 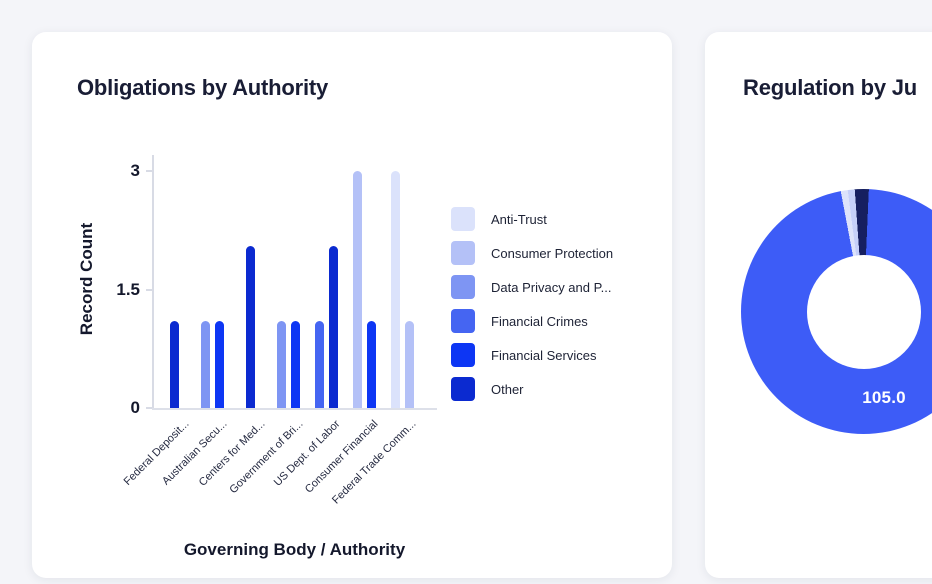 I want to click on donut-chart: 105.0, so click(x=836, y=311).